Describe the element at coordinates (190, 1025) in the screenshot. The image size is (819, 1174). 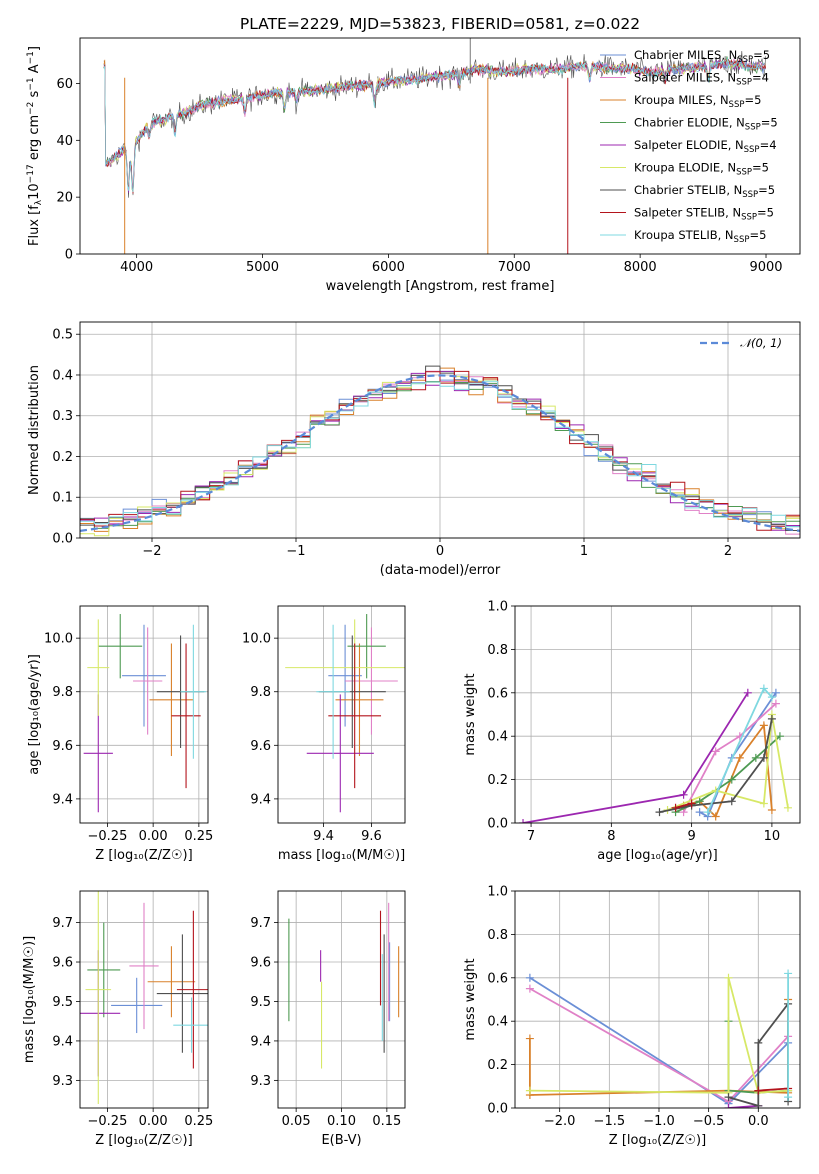
I see `mass_vs_Z-point-kroupa-stelib` at that location.